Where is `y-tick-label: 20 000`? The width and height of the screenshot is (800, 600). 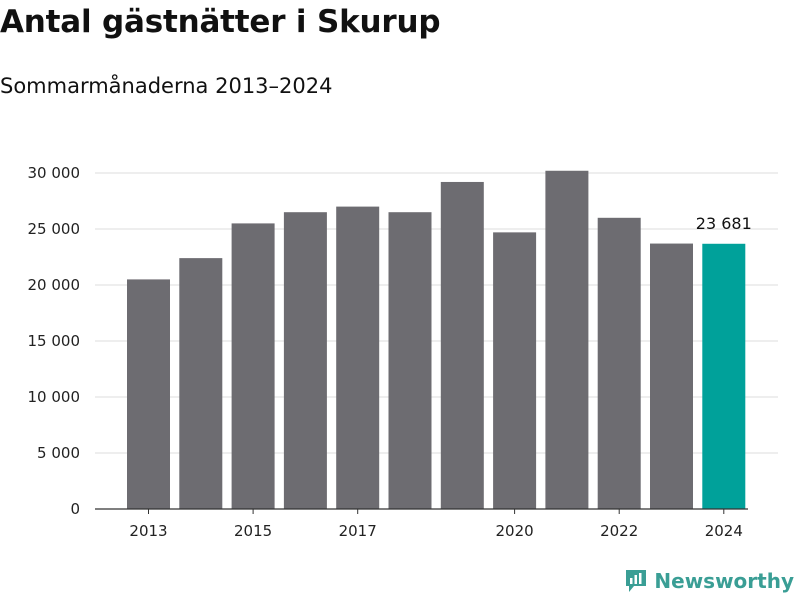
y-tick-label: 20 000 is located at coordinates (54, 285).